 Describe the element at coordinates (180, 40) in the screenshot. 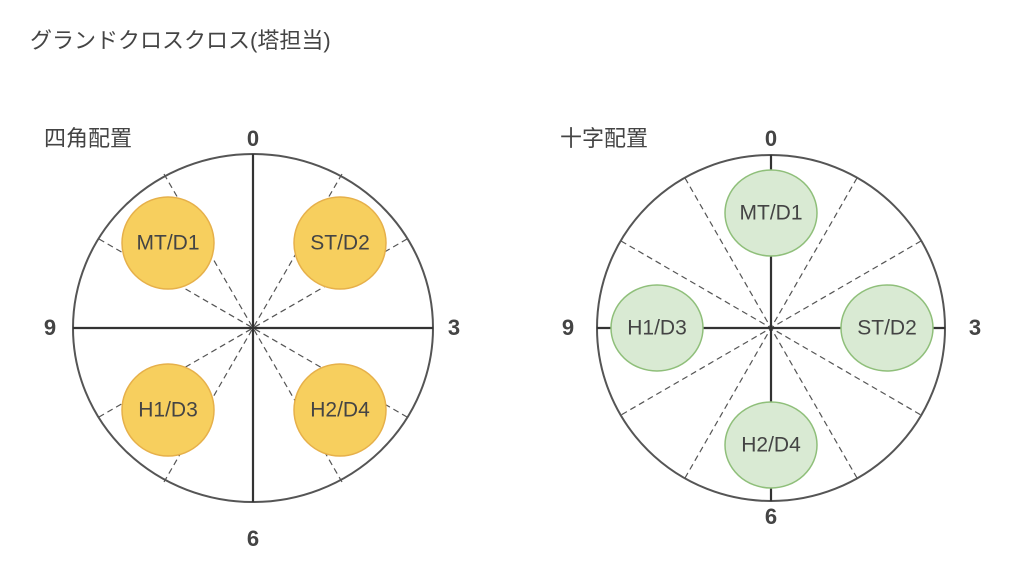

I see `title: グランドクロスクロス(塔担当)` at that location.